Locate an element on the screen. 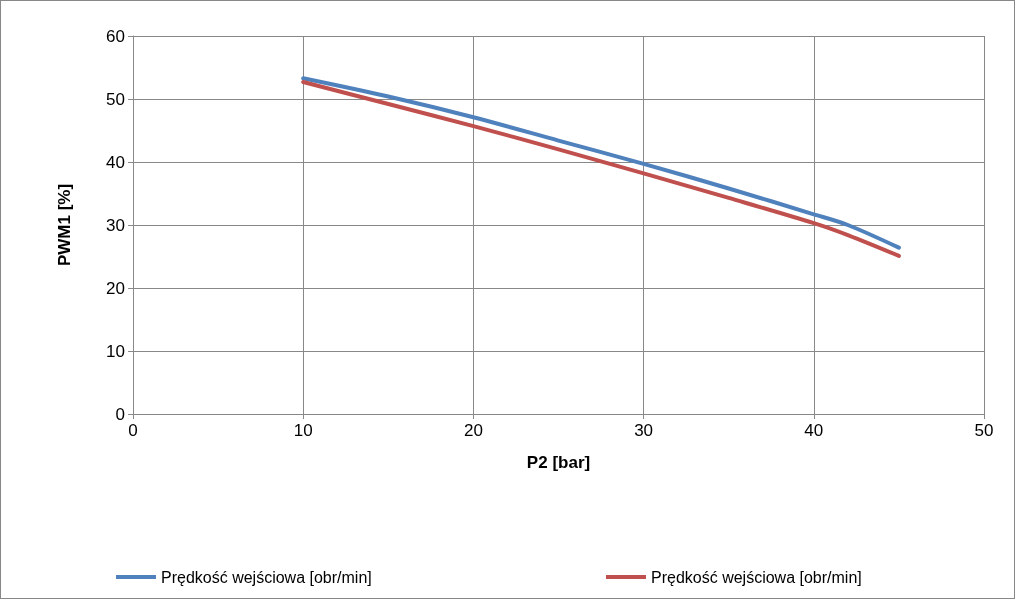  x-tick-label: 10 is located at coordinates (303, 430).